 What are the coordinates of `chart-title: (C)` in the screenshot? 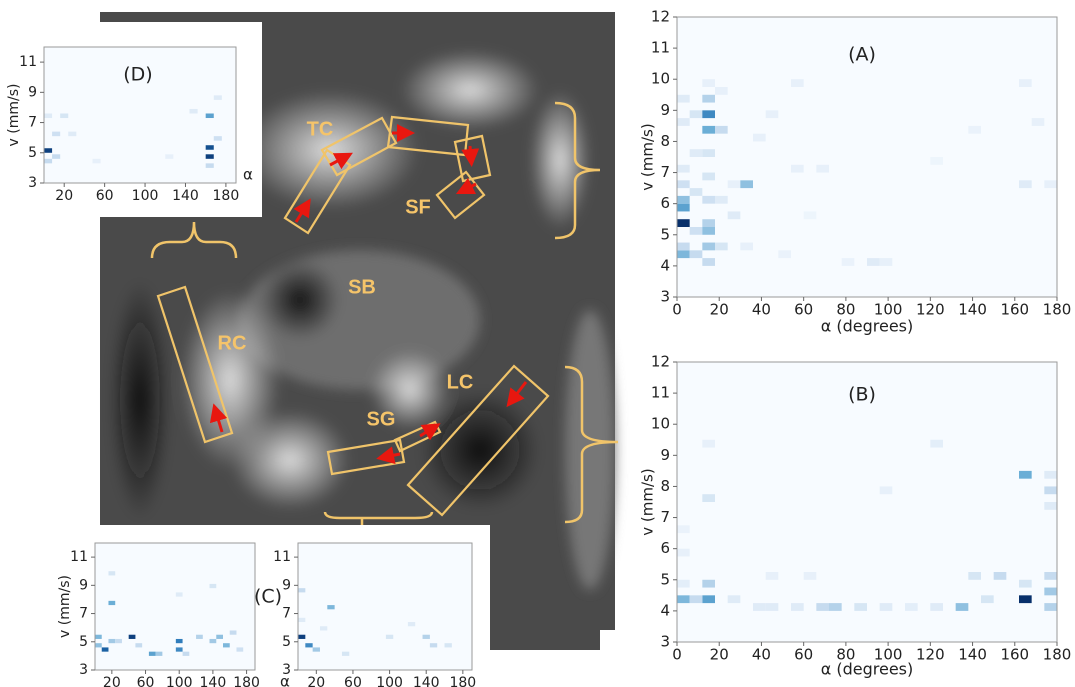 It's located at (268, 597).